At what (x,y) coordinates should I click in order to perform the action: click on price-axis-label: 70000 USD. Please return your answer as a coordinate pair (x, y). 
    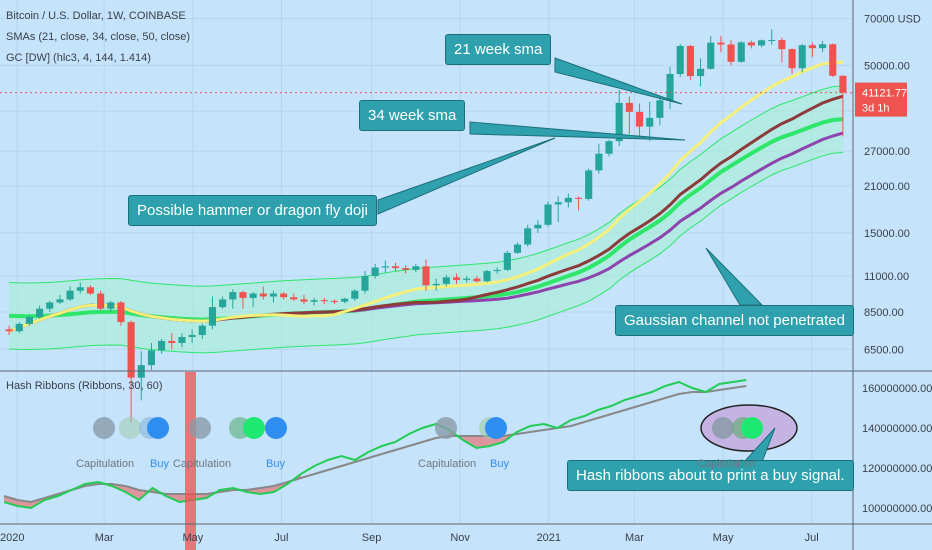
    Looking at the image, I should click on (892, 20).